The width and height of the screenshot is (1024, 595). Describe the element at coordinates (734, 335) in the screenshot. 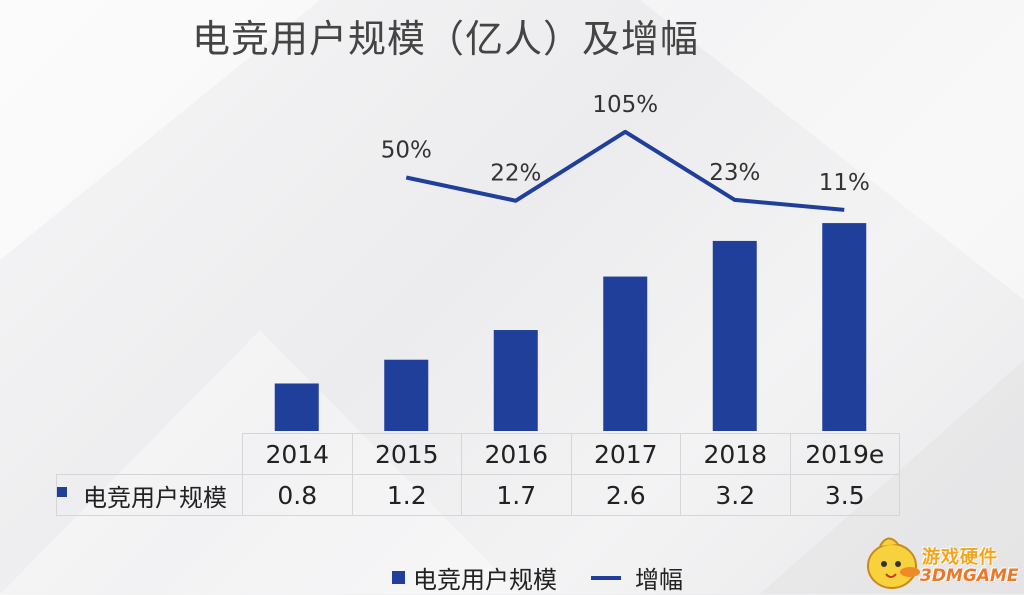

I see `bar-2018` at that location.